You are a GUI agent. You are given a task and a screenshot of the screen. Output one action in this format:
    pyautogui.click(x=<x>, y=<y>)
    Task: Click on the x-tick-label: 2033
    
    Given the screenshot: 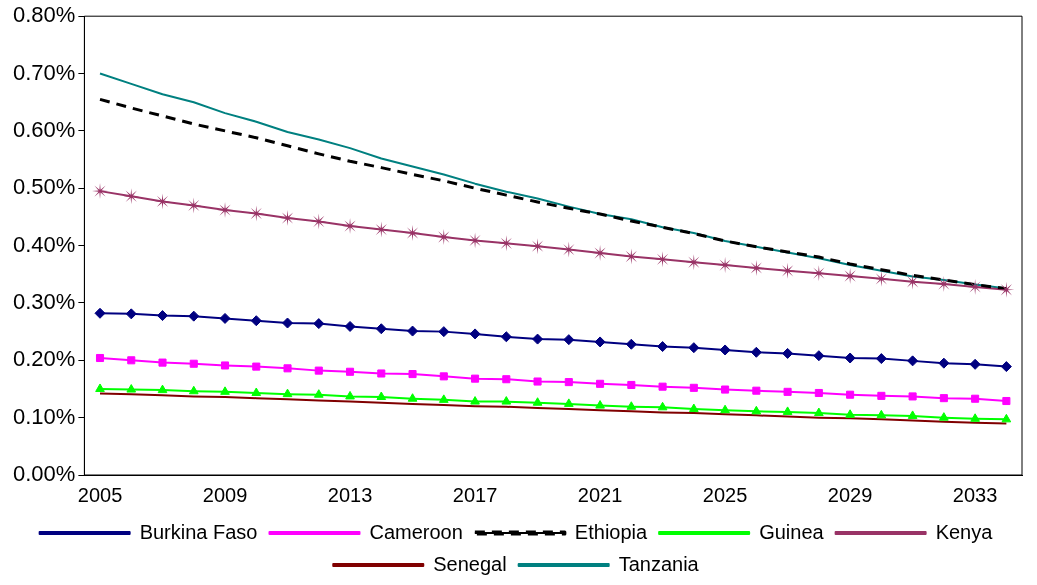 What is the action you would take?
    pyautogui.click(x=975, y=494)
    